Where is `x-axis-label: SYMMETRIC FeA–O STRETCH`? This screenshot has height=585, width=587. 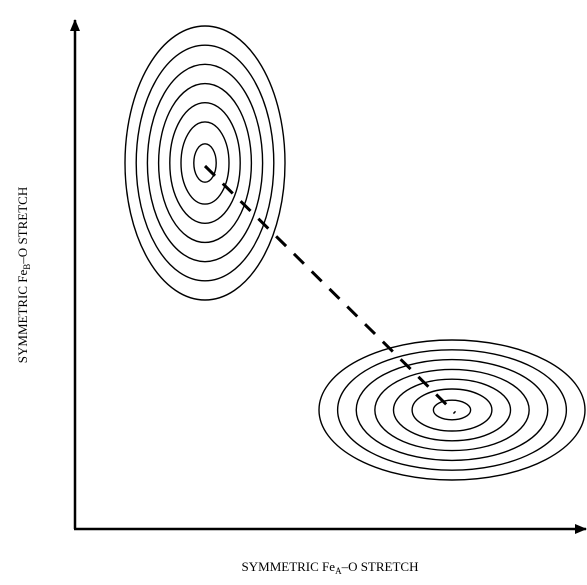
x-axis-label: SYMMETRIC FeA–O STRETCH is located at coordinates (330, 567).